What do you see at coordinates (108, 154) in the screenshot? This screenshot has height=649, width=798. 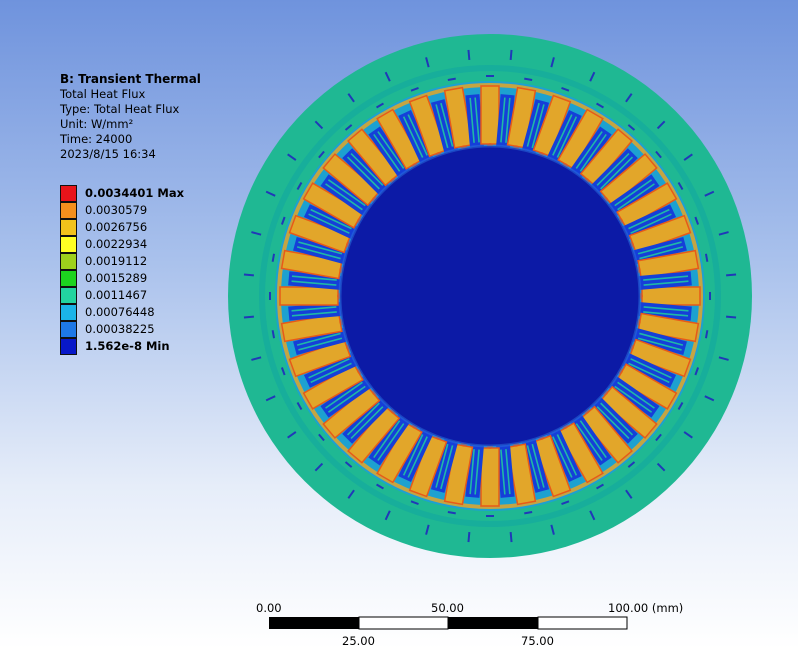 I see `result-date: 2023/8/15 16:34` at bounding box center [108, 154].